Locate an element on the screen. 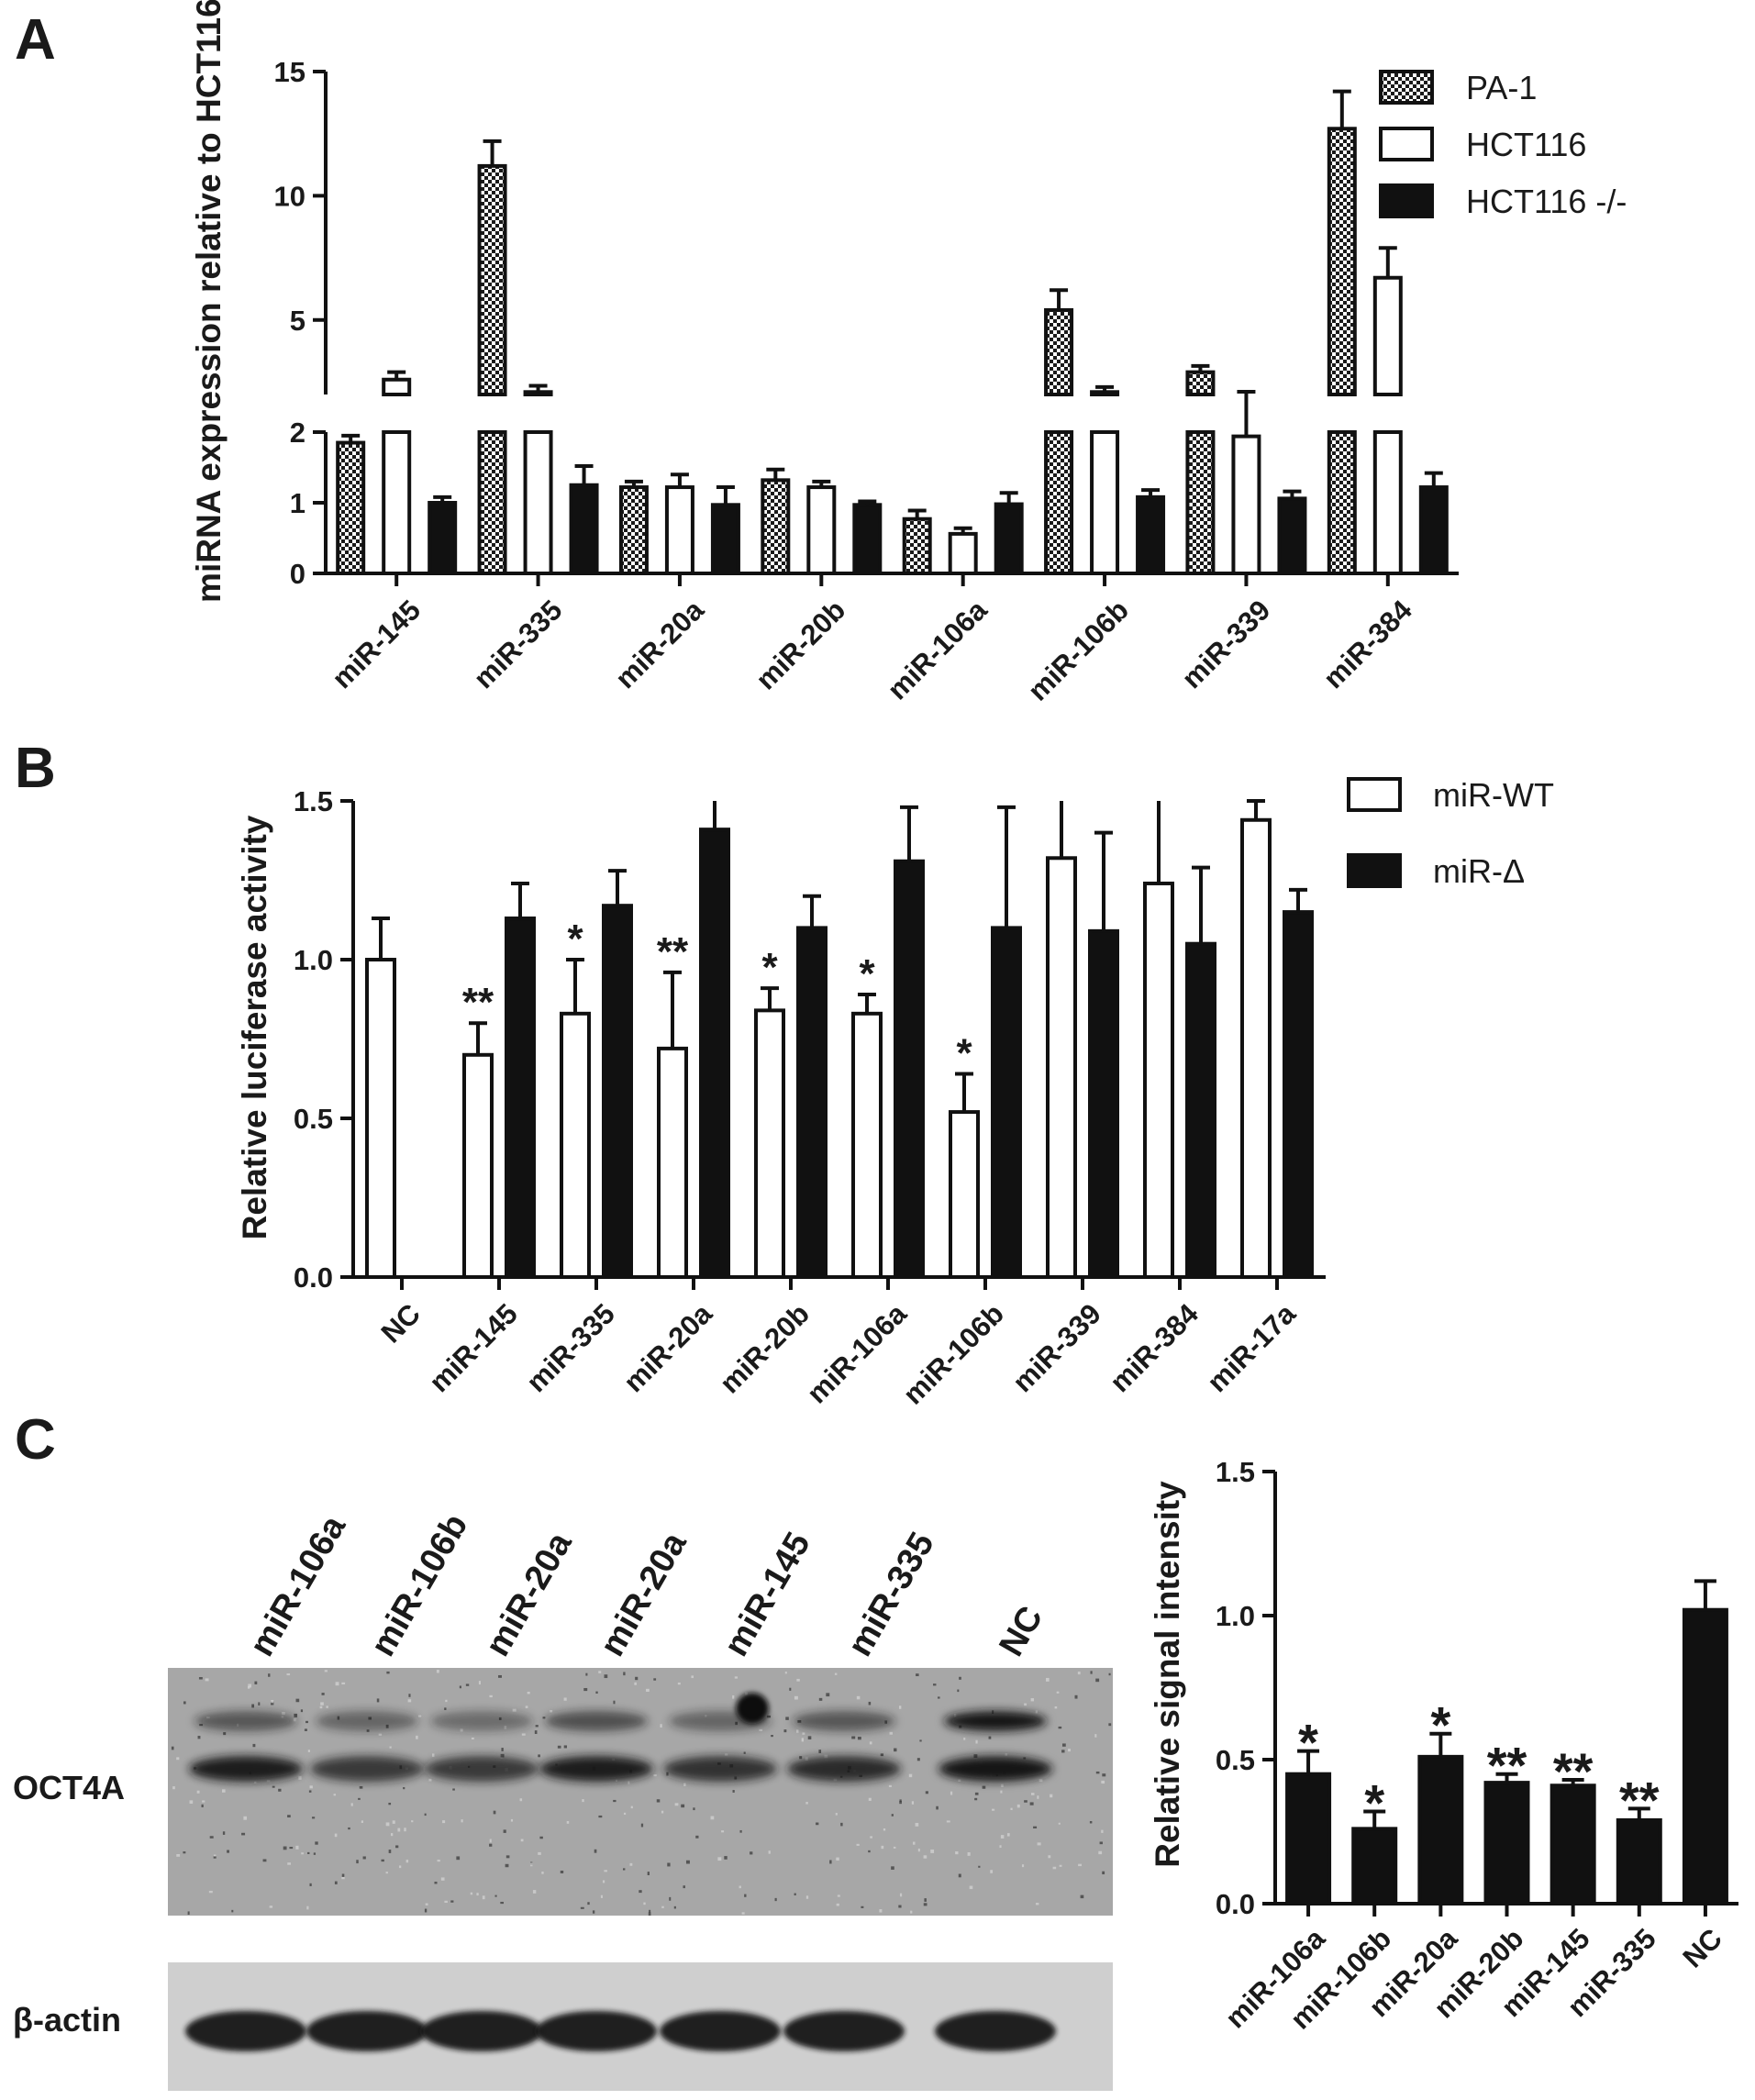  bar-signal-mir-20a is located at coordinates (1440, 1830).